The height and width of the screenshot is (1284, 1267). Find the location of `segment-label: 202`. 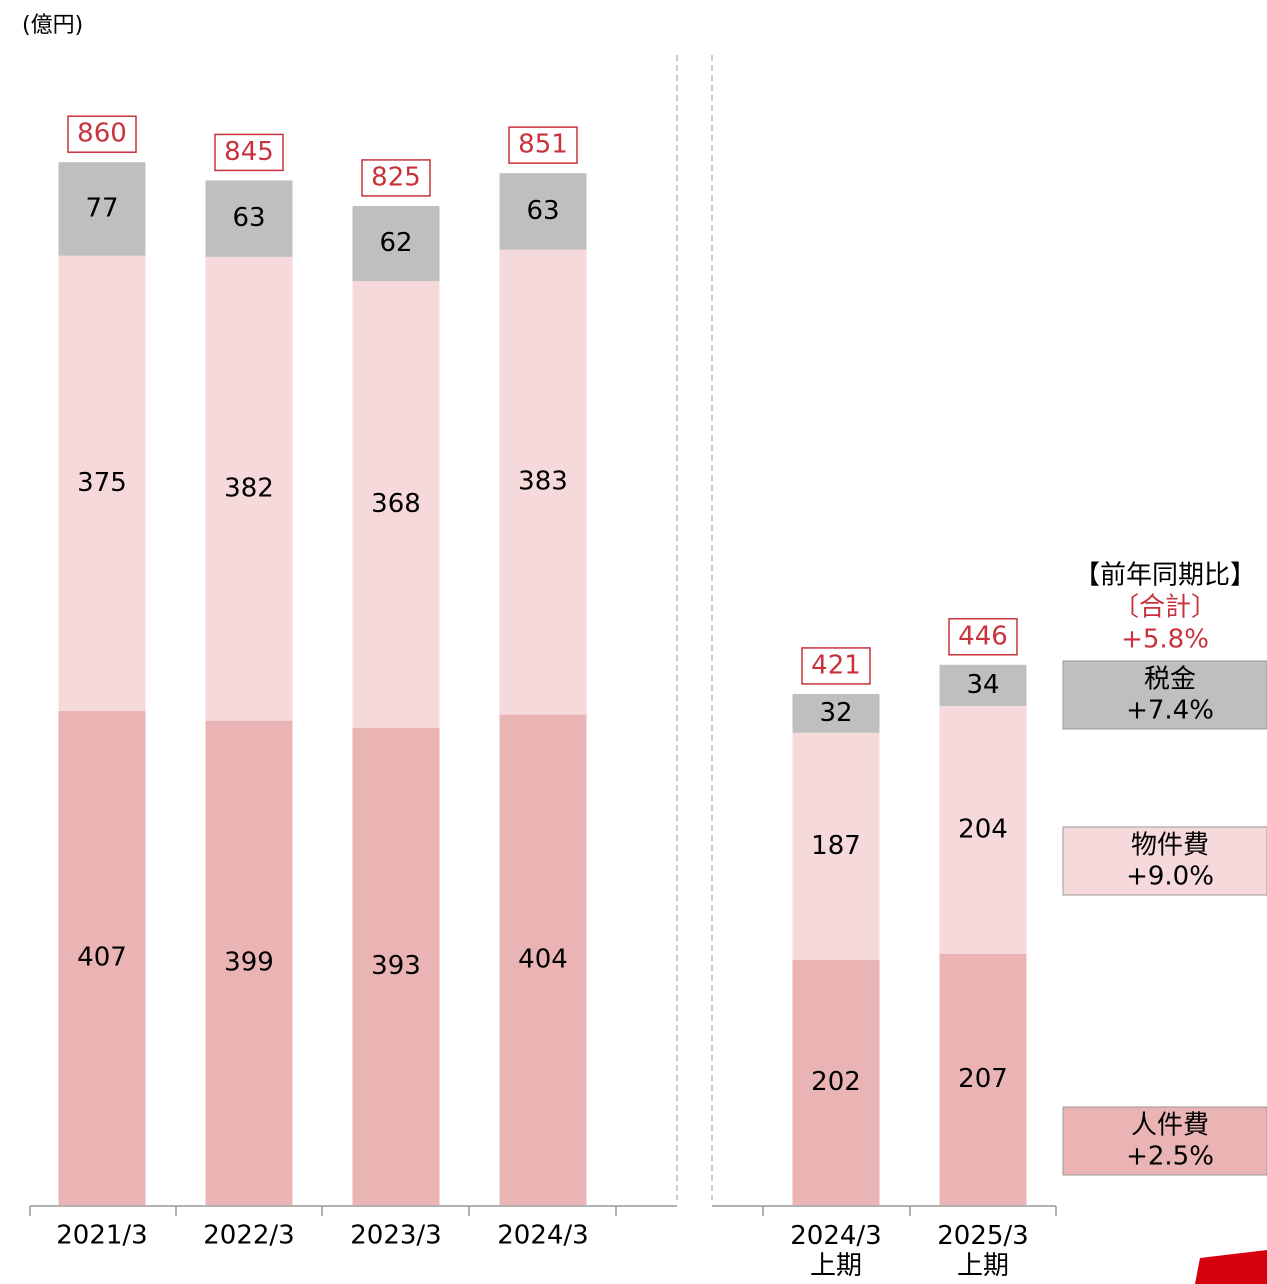

segment-label: 202 is located at coordinates (836, 1082).